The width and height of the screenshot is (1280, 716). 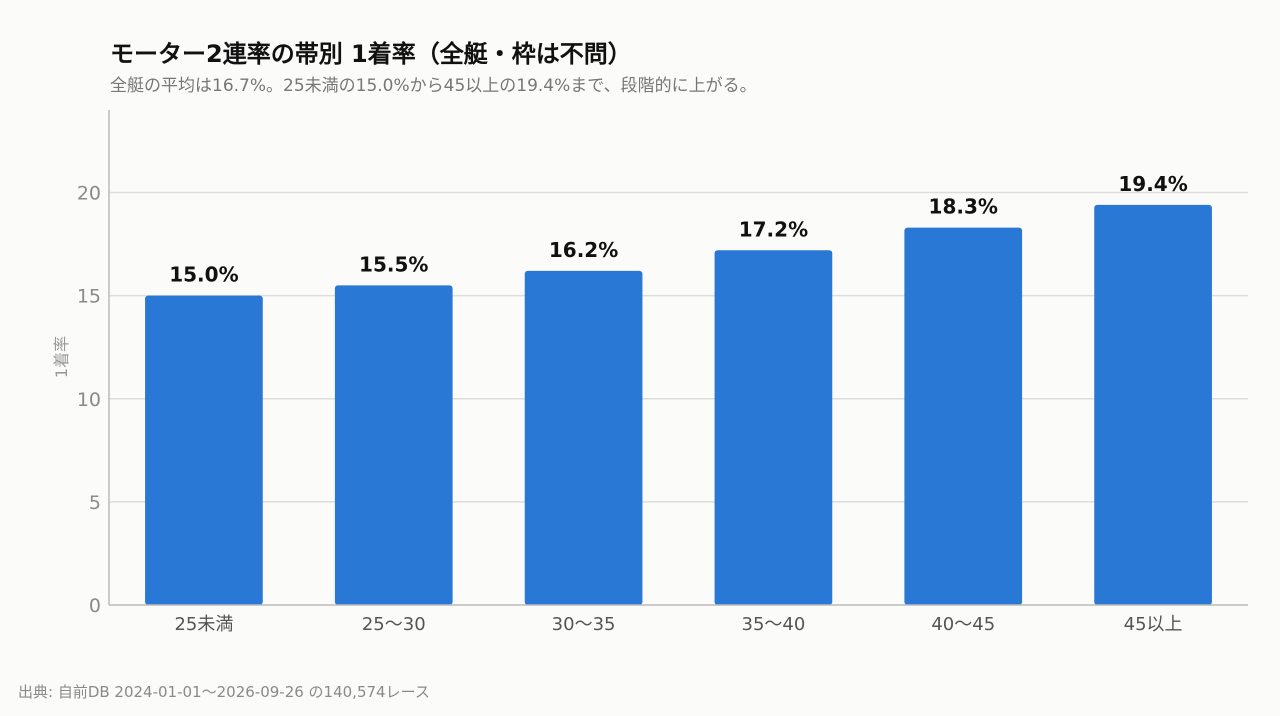 I want to click on y-tick-label: 15, so click(x=89, y=297).